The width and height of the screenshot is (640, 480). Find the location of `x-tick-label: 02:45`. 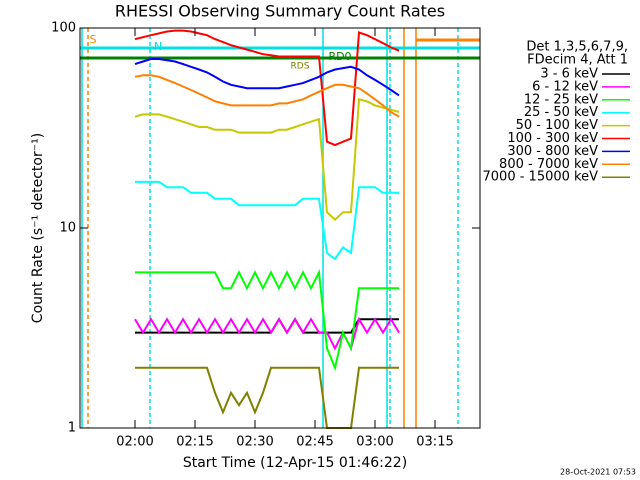

x-tick-label: 02:45 is located at coordinates (314, 442).